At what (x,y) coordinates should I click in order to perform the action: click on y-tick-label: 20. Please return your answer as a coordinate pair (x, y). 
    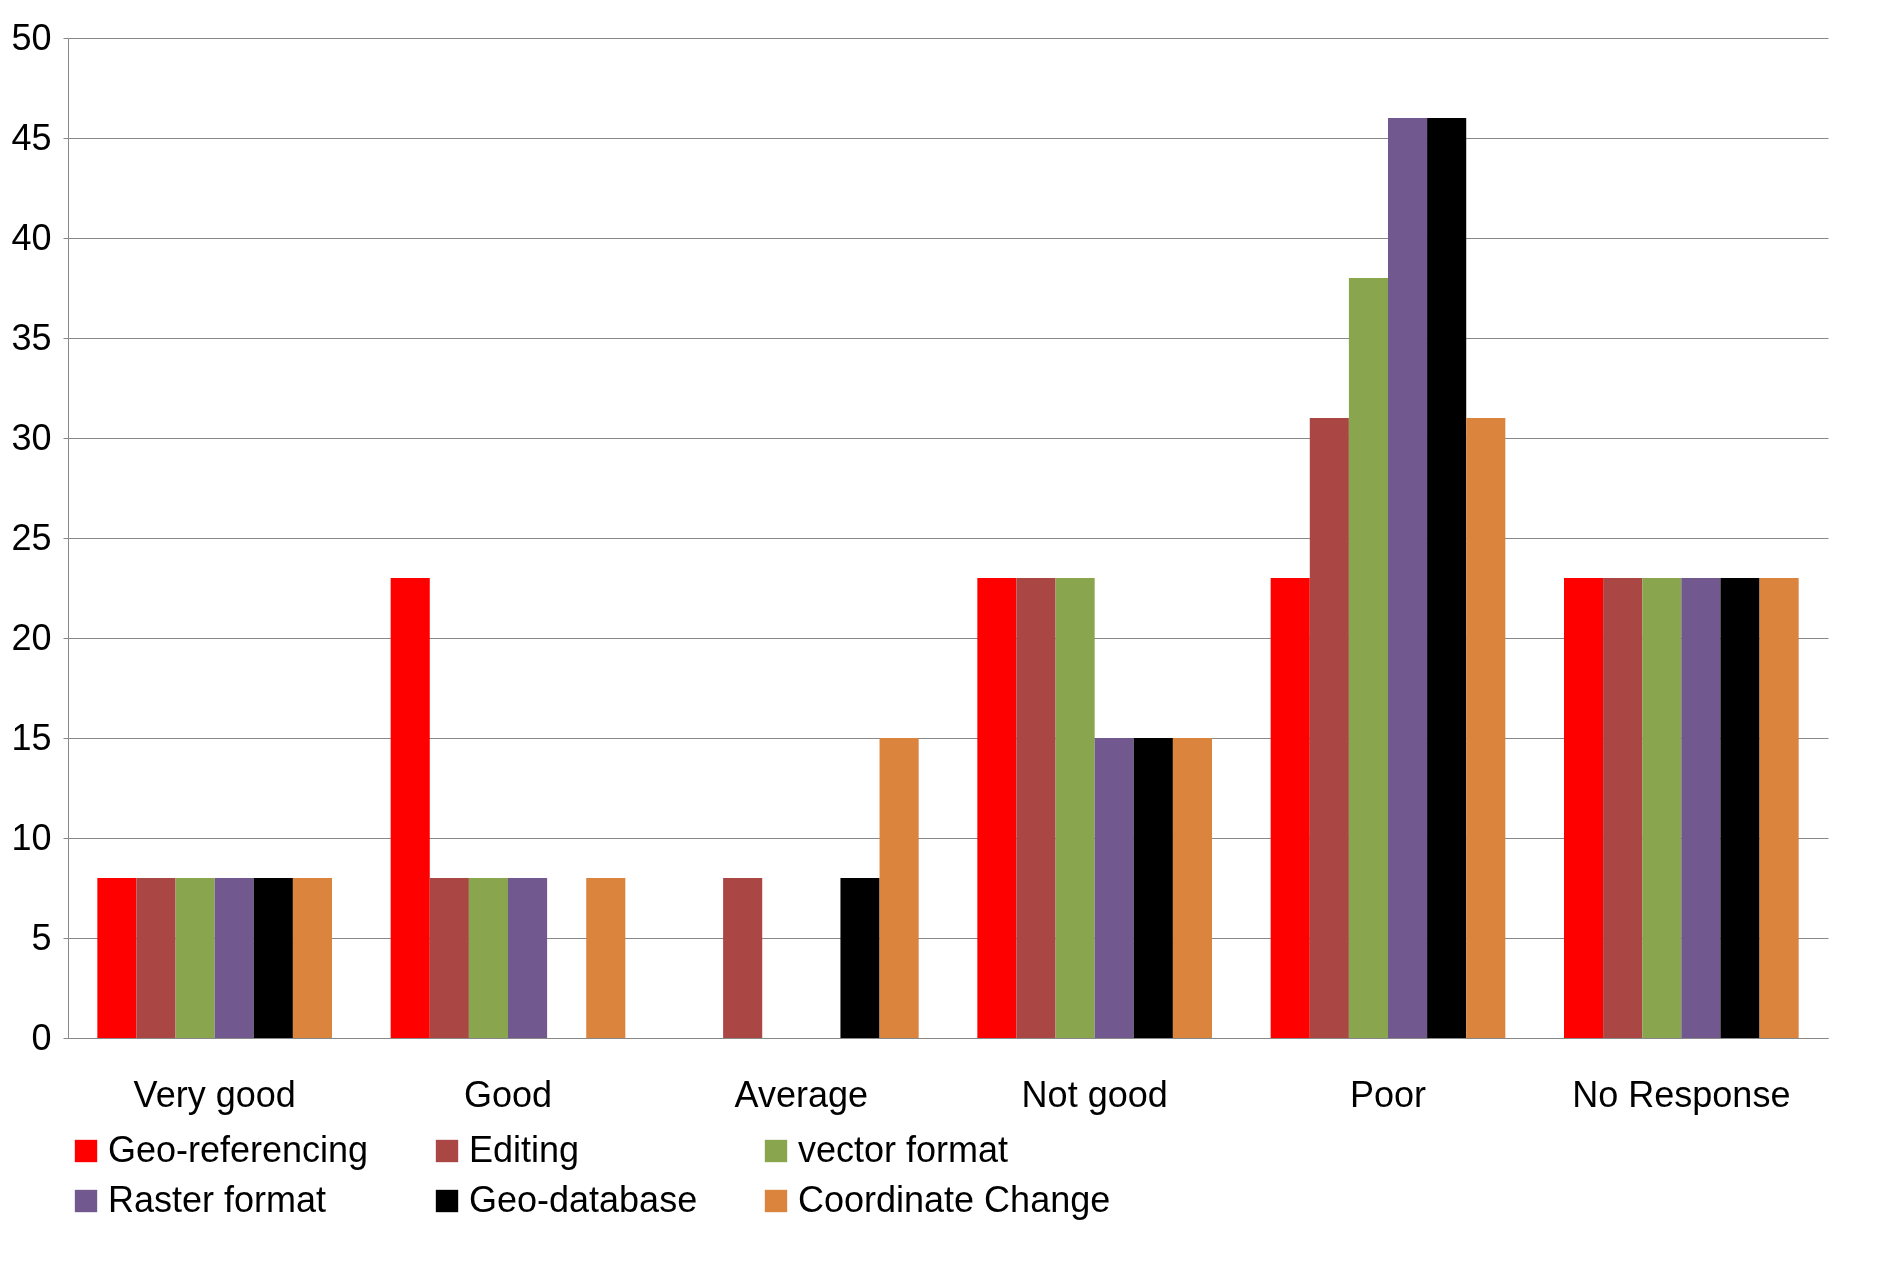
    Looking at the image, I should click on (31, 637).